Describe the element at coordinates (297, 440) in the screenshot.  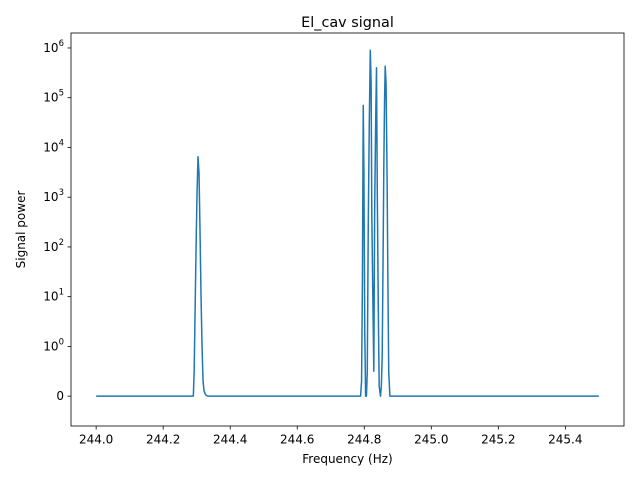
I see `x-tick-label: 244.6` at that location.